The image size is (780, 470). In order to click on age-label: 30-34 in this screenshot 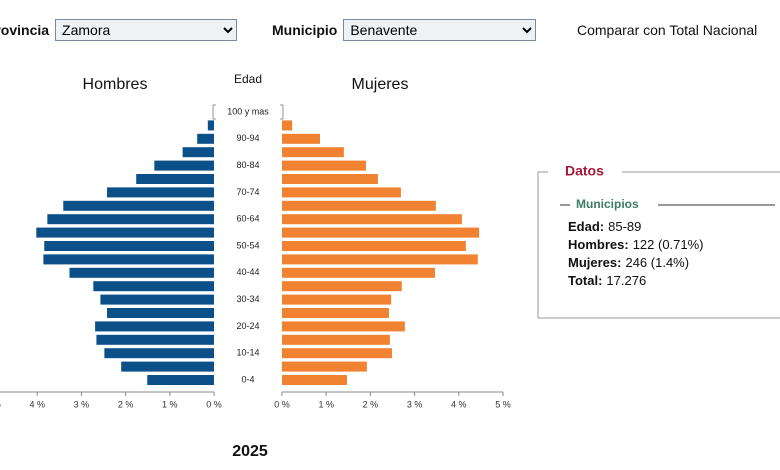, I will do `click(247, 299)`.